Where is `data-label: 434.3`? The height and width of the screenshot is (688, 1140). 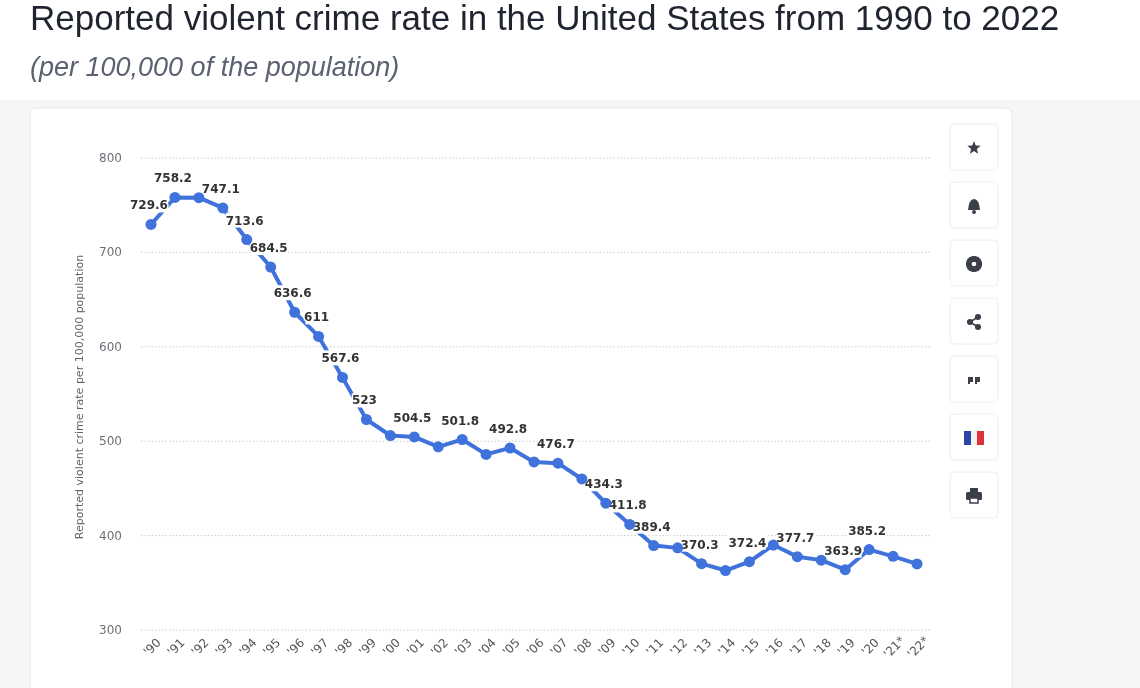
data-label: 434.3 is located at coordinates (603, 484).